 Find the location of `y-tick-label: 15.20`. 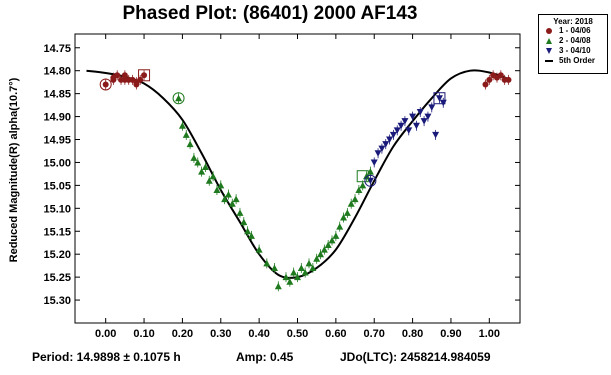

y-tick-label: 15.20 is located at coordinates (57, 255).